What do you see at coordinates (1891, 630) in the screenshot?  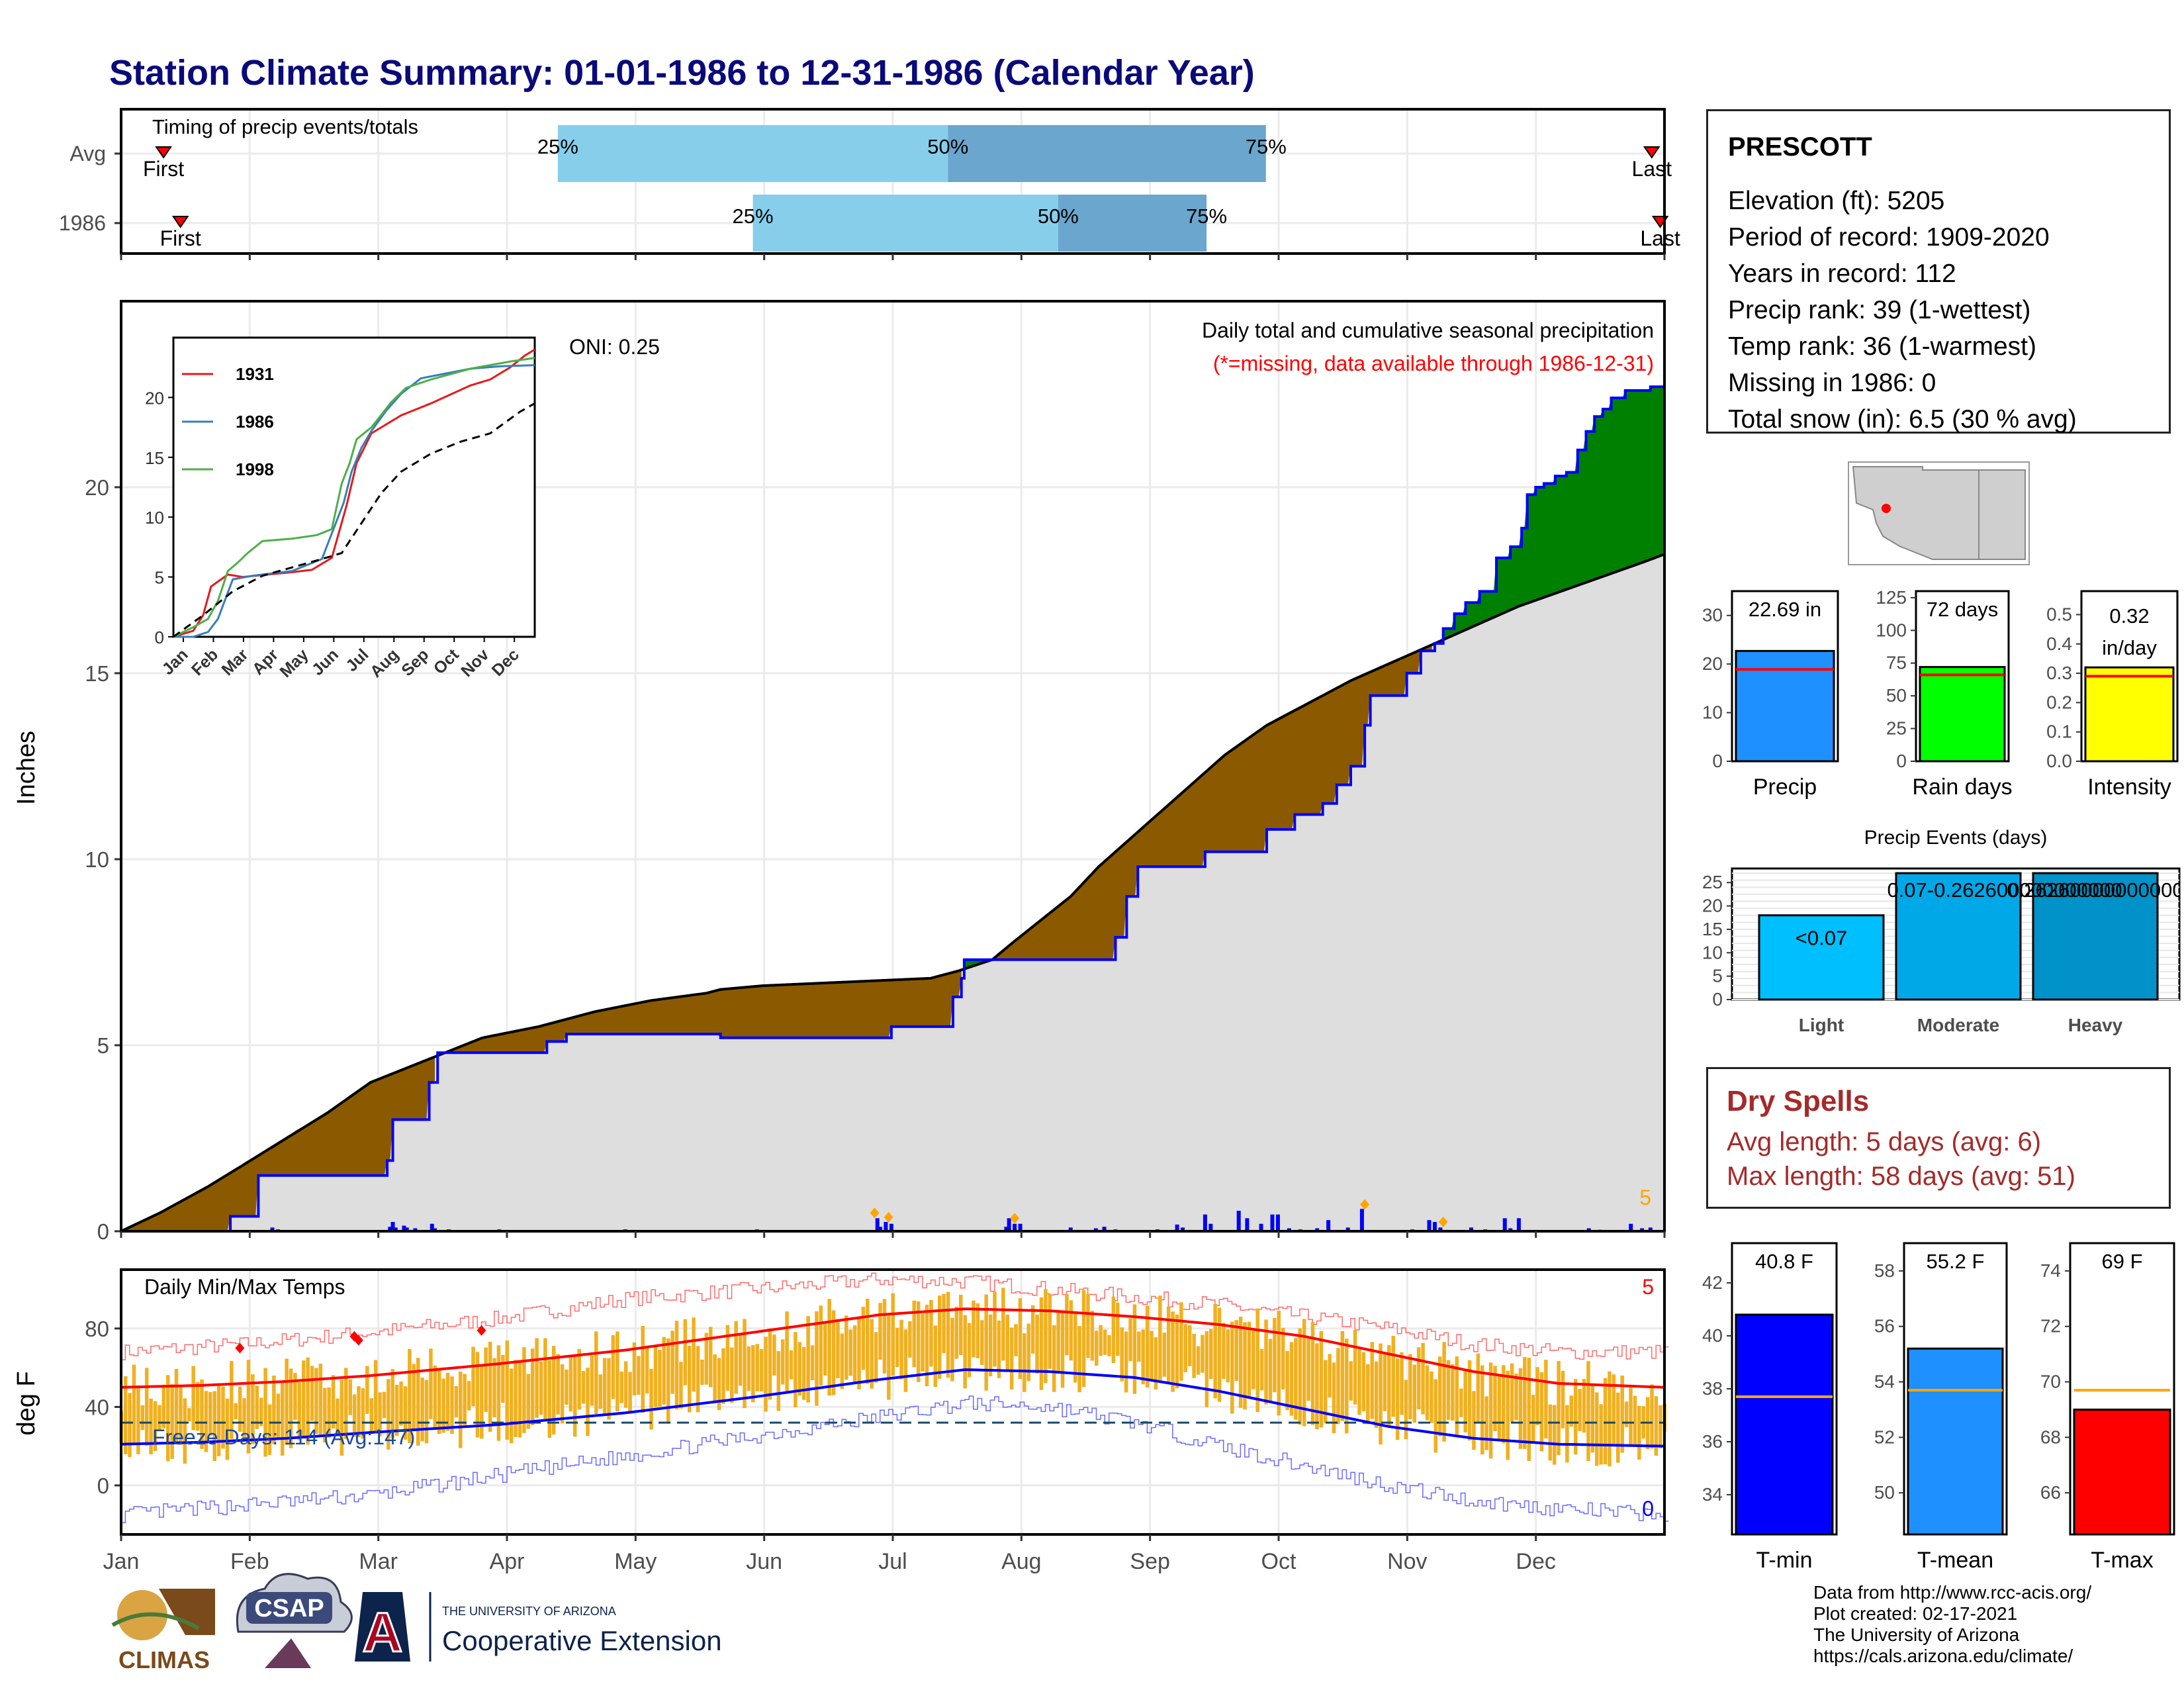 I see `raindays-summary-ytick-label: 100` at bounding box center [1891, 630].